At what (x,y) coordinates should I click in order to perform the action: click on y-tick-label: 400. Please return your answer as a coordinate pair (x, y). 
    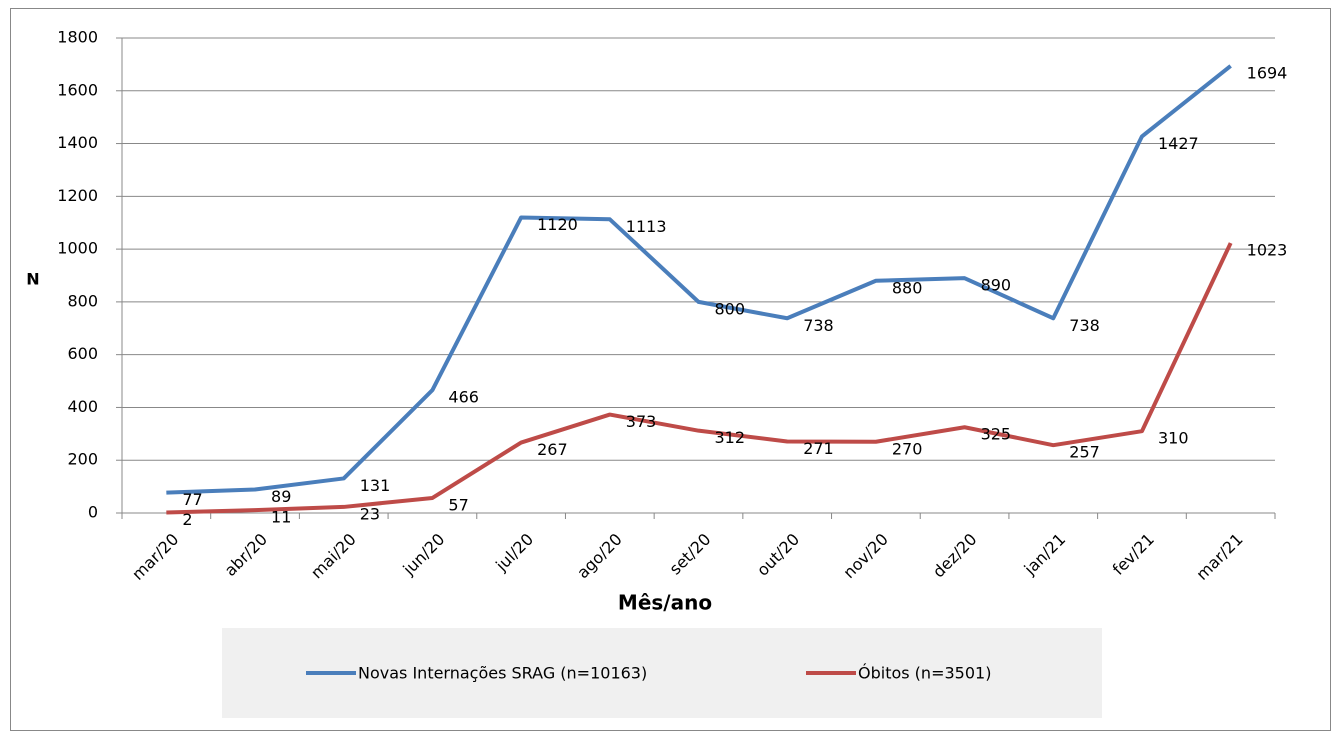
    Looking at the image, I should click on (82, 406).